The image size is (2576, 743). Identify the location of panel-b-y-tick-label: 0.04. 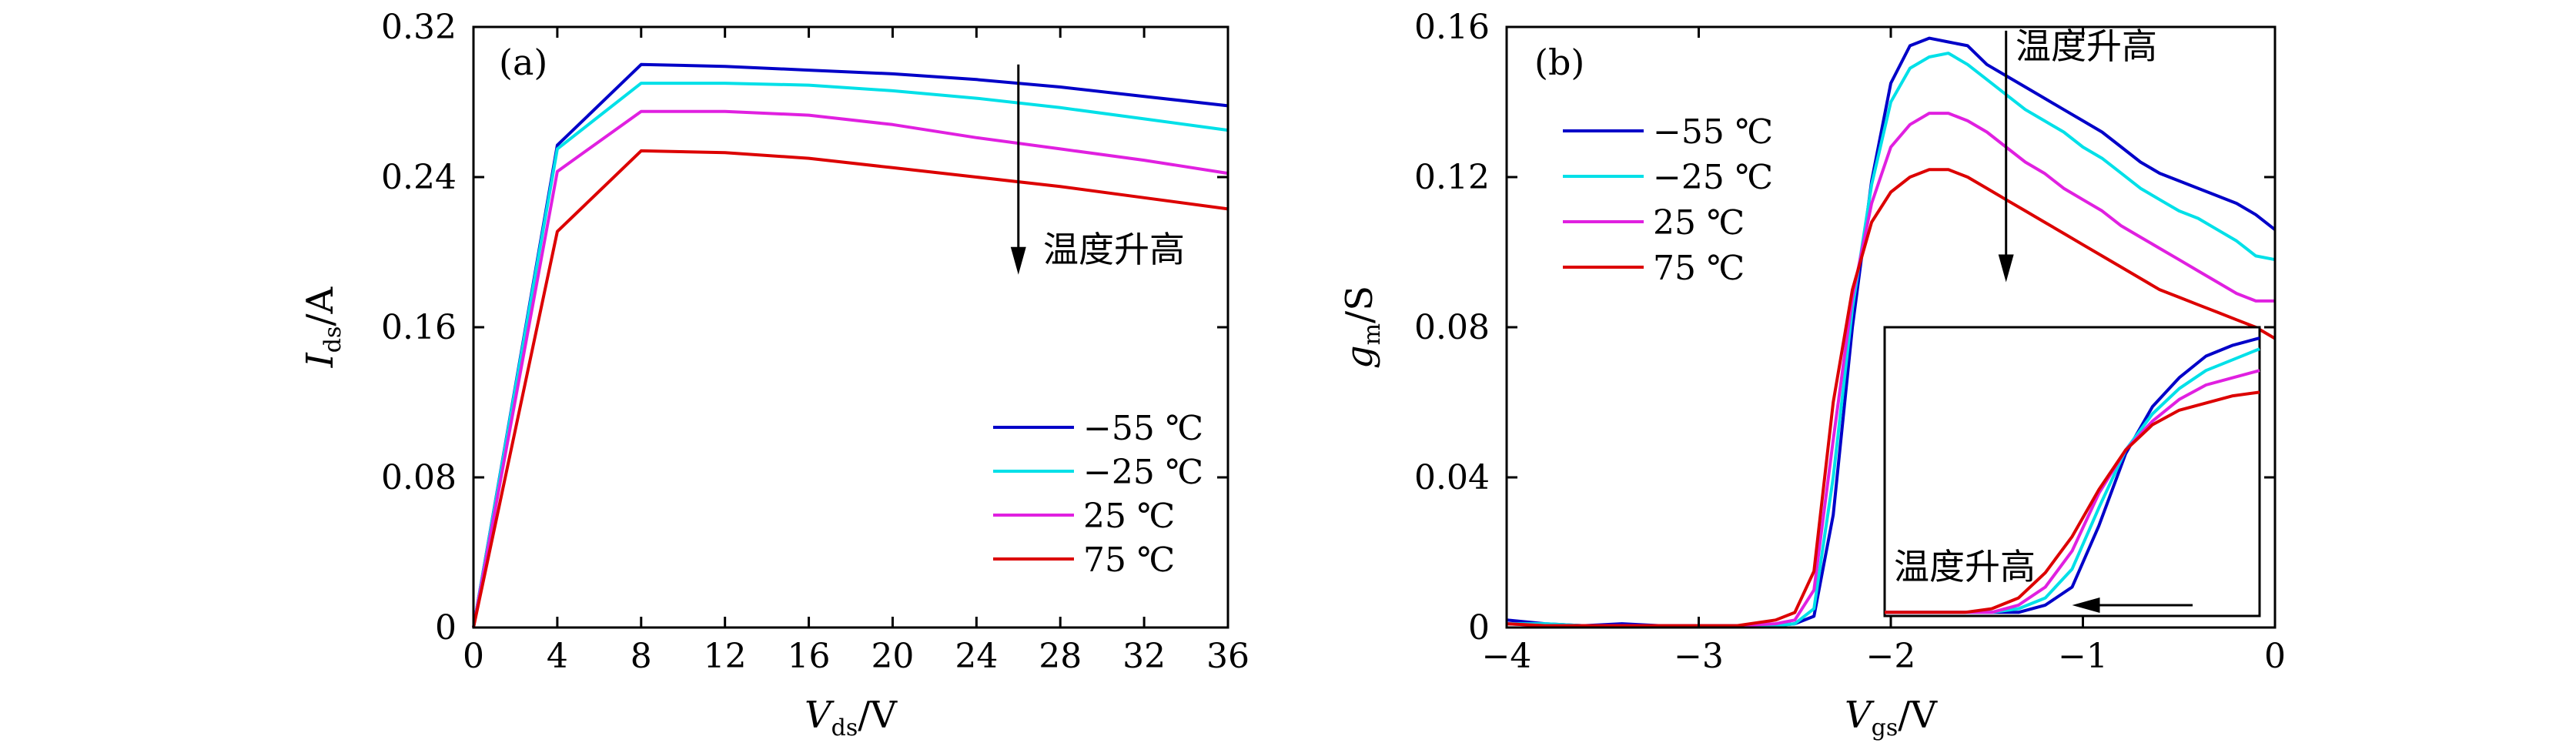
(1452, 477).